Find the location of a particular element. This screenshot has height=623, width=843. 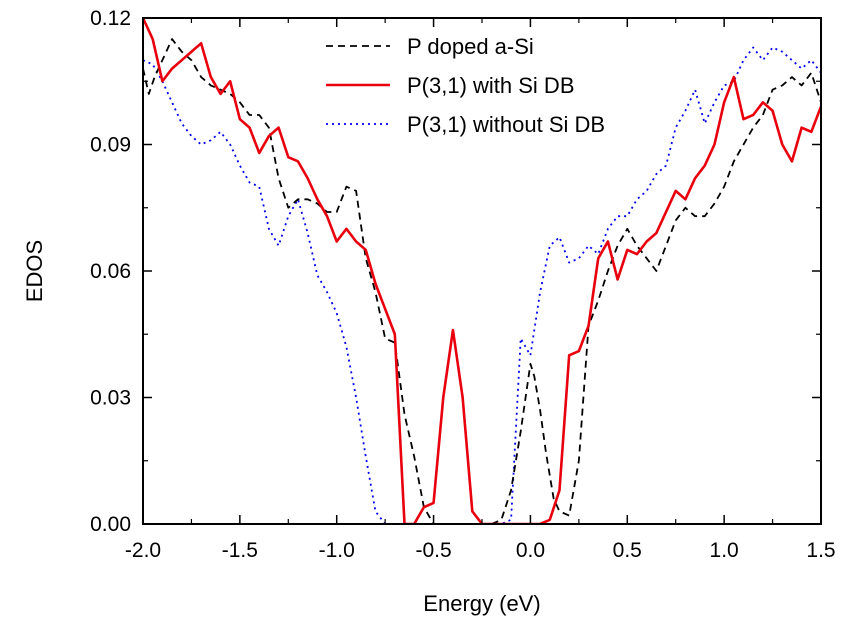

y-tick-label: 0.12 is located at coordinates (110, 18).